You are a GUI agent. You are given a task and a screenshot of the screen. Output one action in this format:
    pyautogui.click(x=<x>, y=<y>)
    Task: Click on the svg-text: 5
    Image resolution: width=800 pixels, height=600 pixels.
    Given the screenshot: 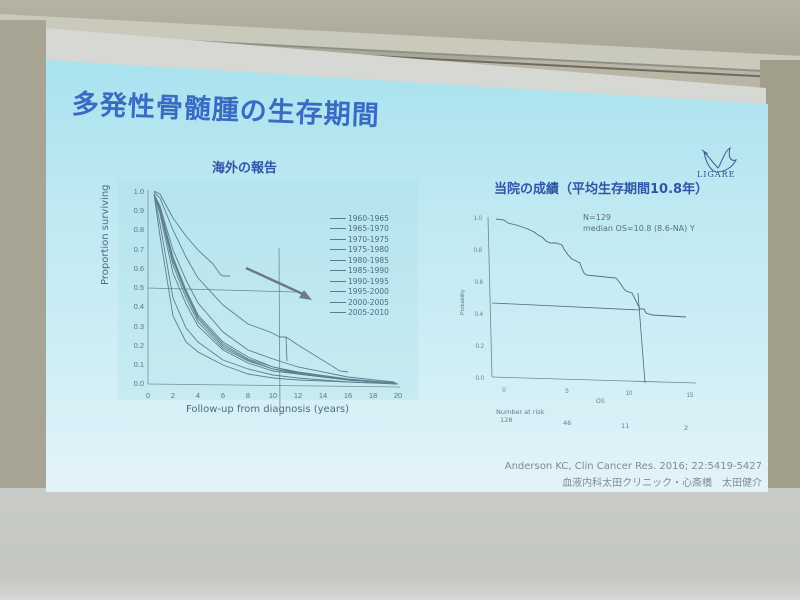 What is the action you would take?
    pyautogui.click(x=567, y=392)
    